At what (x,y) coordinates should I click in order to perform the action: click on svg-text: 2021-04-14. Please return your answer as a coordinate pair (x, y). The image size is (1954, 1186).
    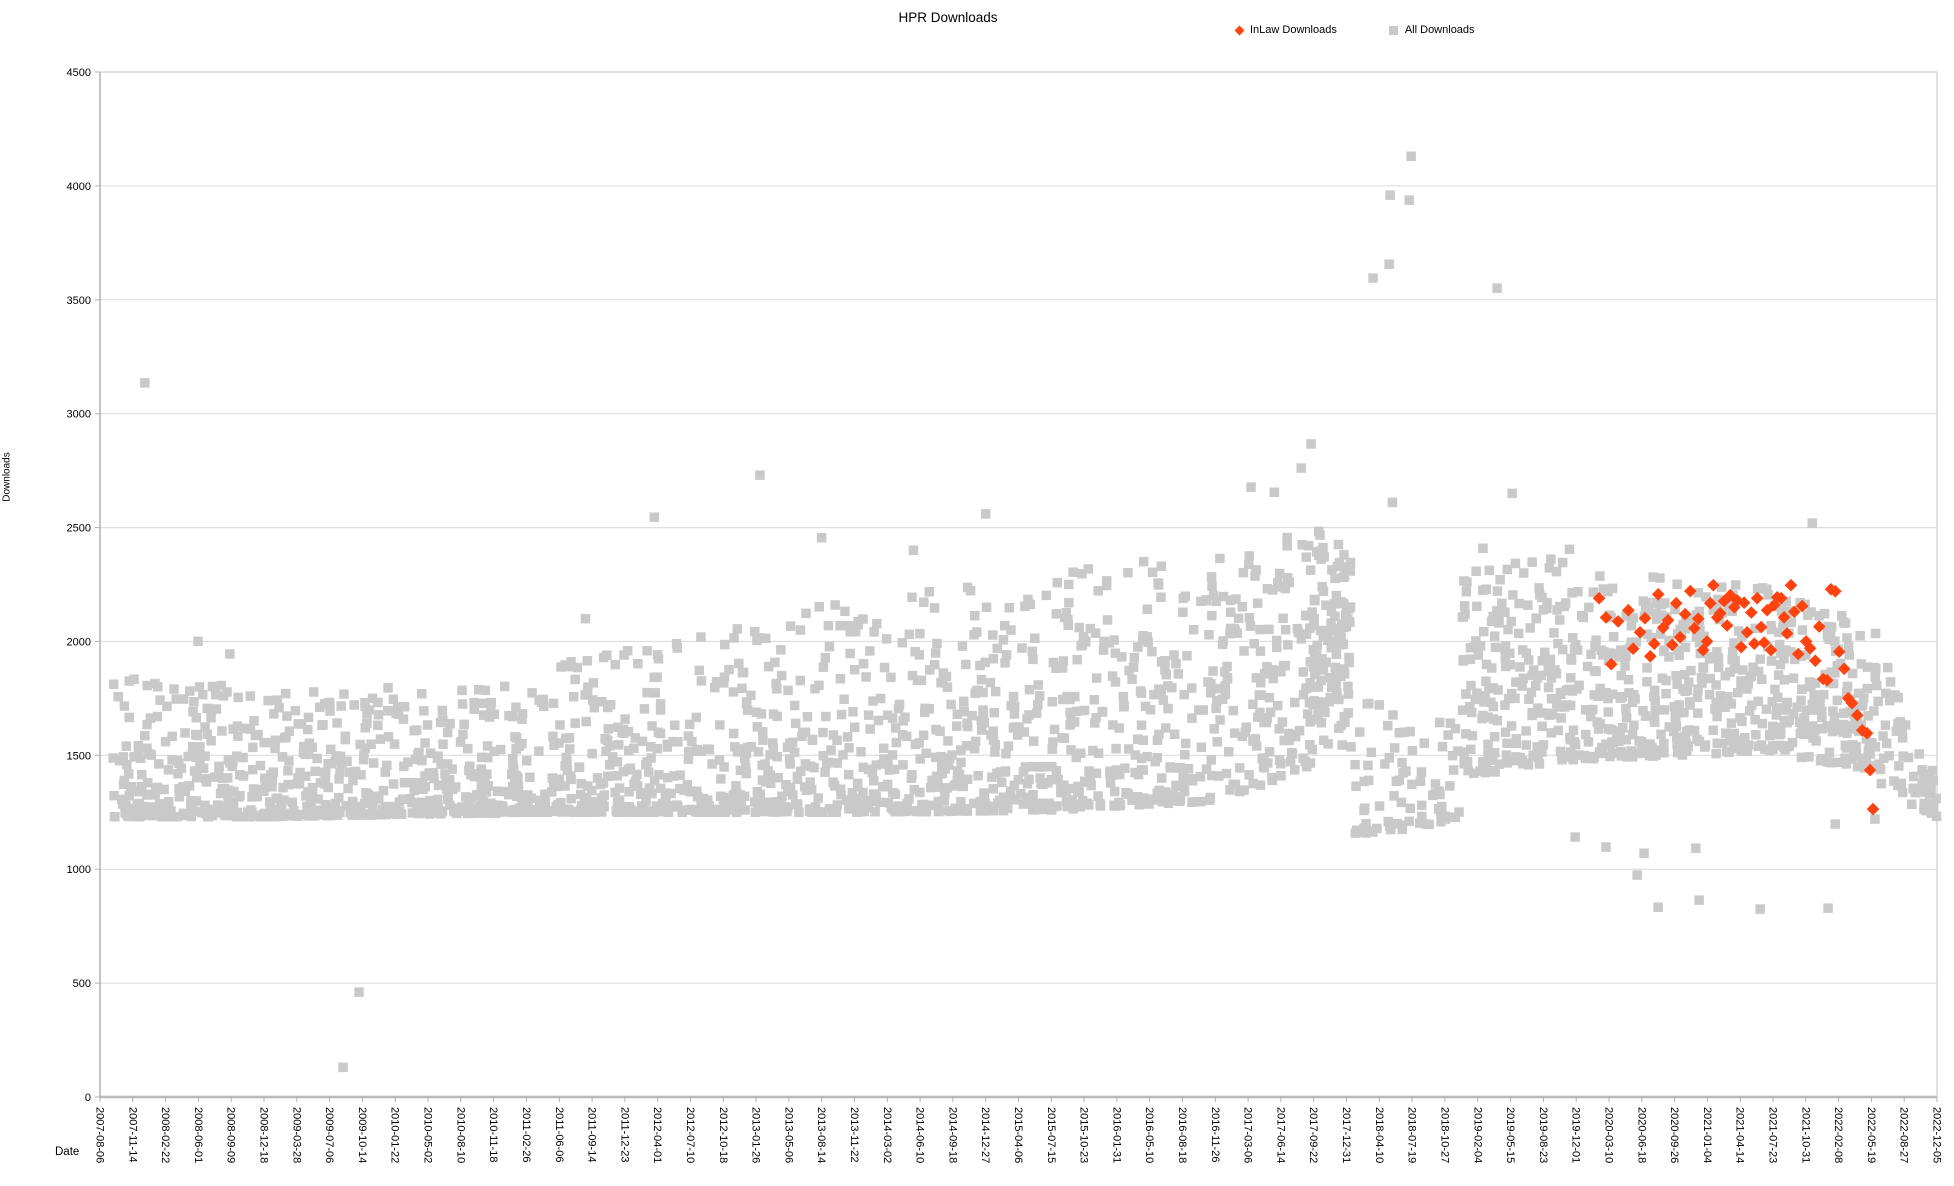
    Looking at the image, I should click on (1740, 1135).